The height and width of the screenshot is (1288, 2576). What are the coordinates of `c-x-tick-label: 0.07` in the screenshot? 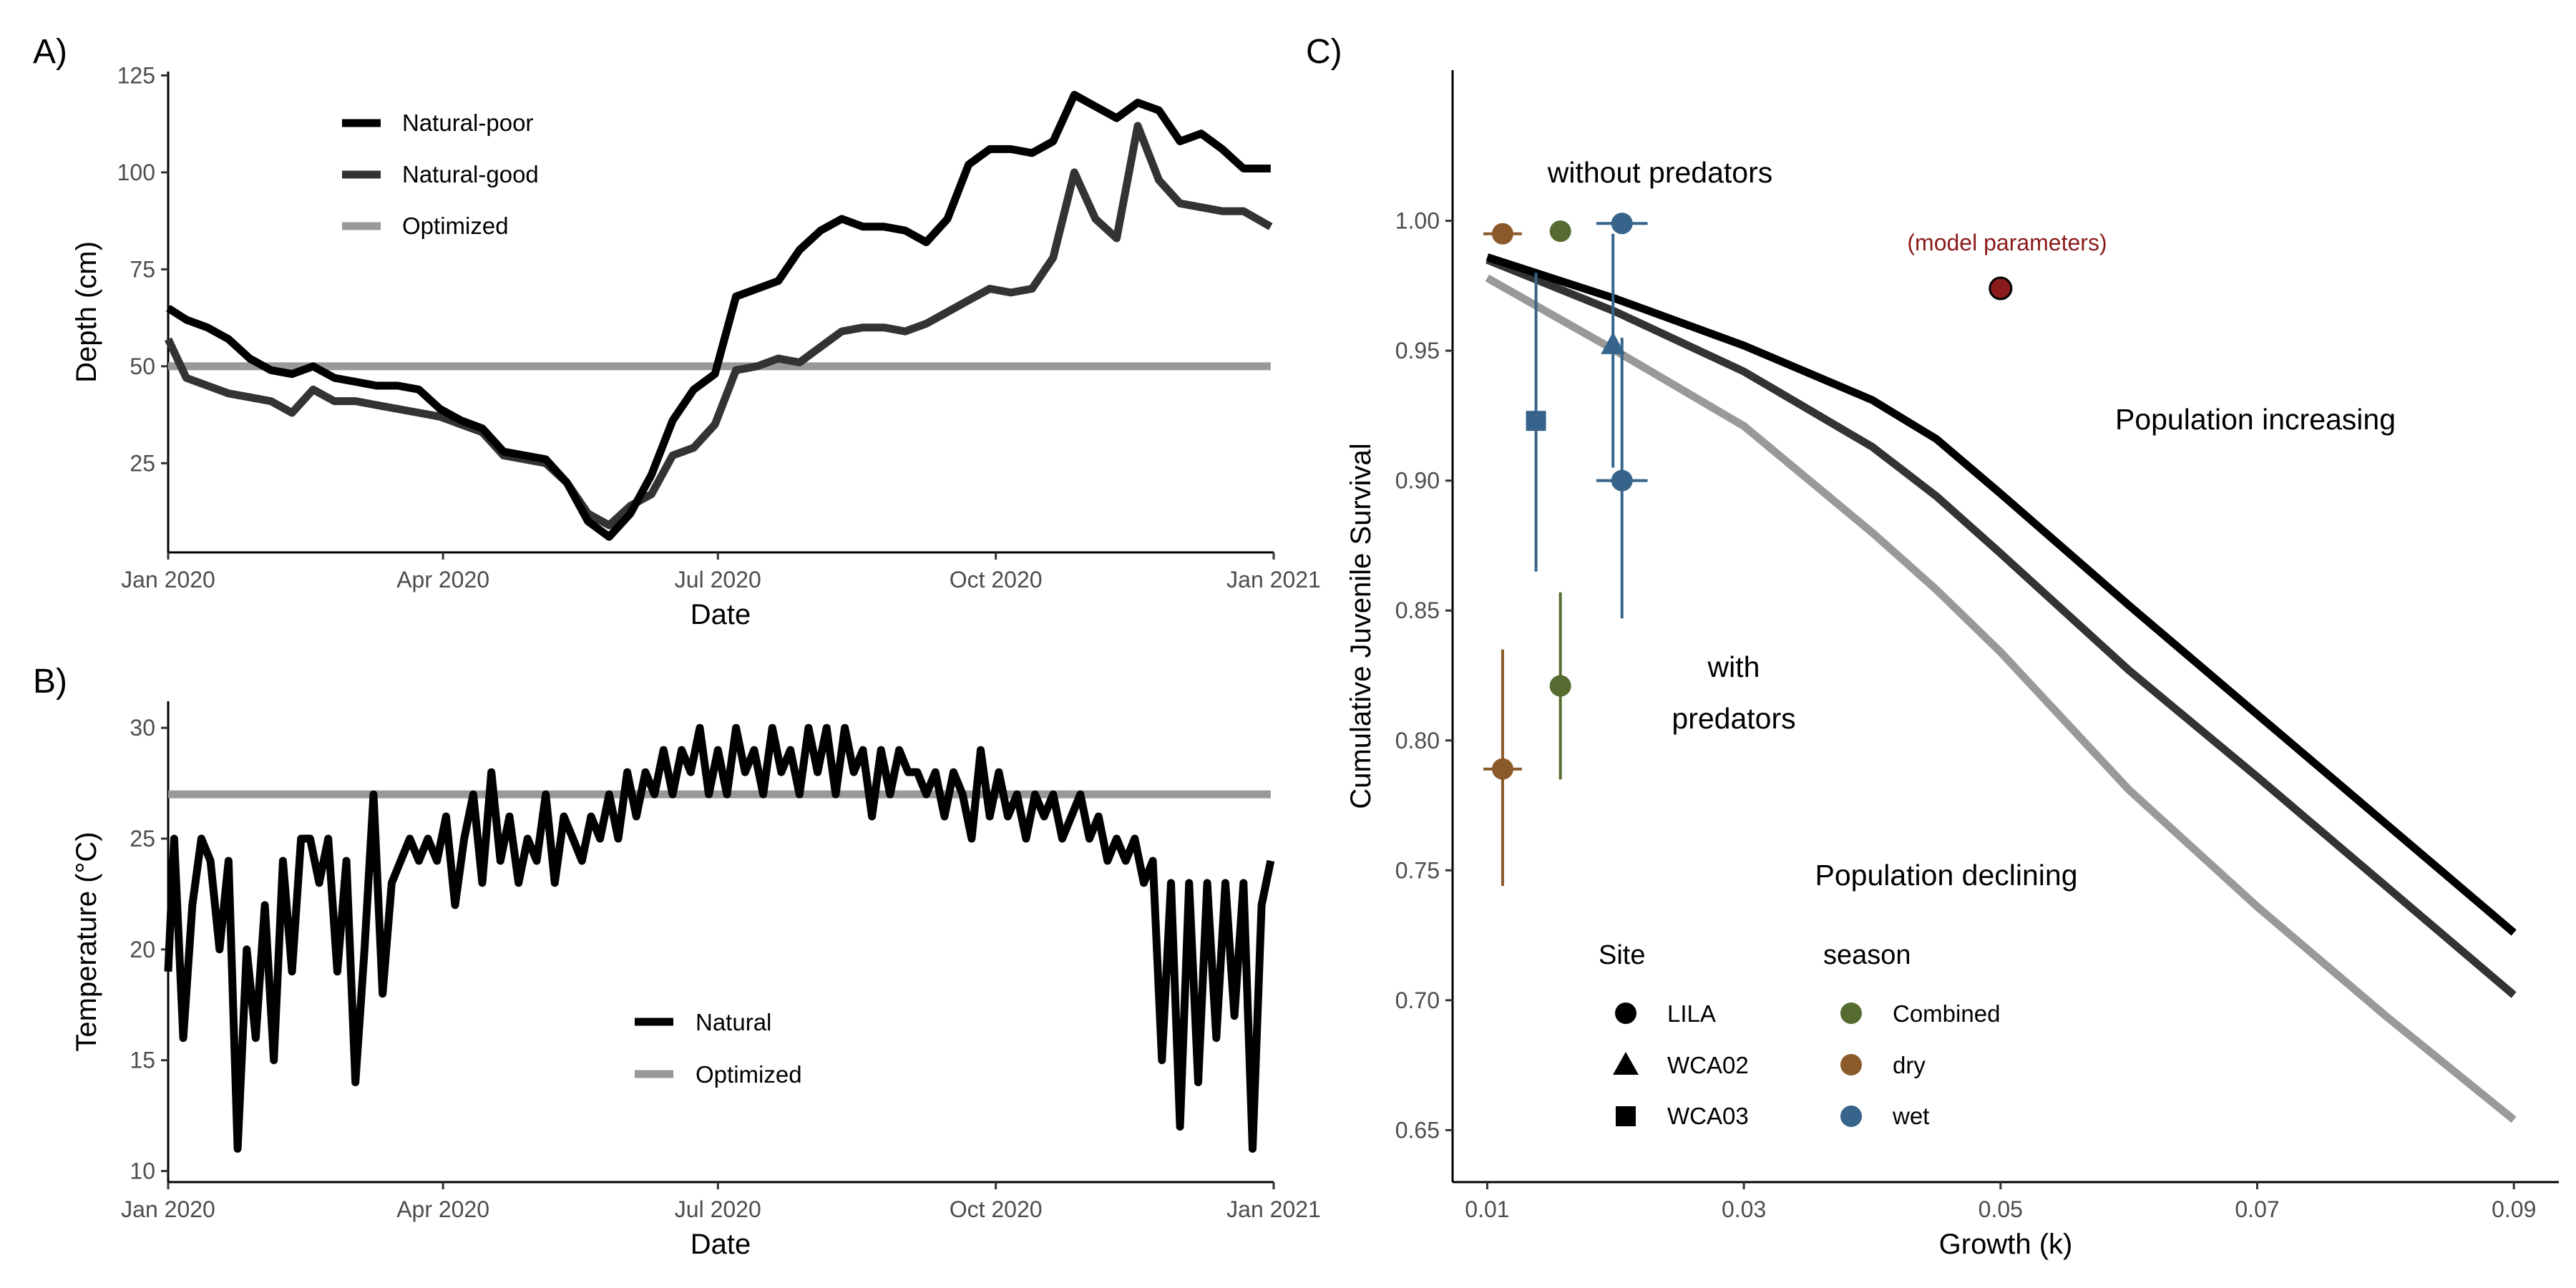 It's located at (2257, 1209).